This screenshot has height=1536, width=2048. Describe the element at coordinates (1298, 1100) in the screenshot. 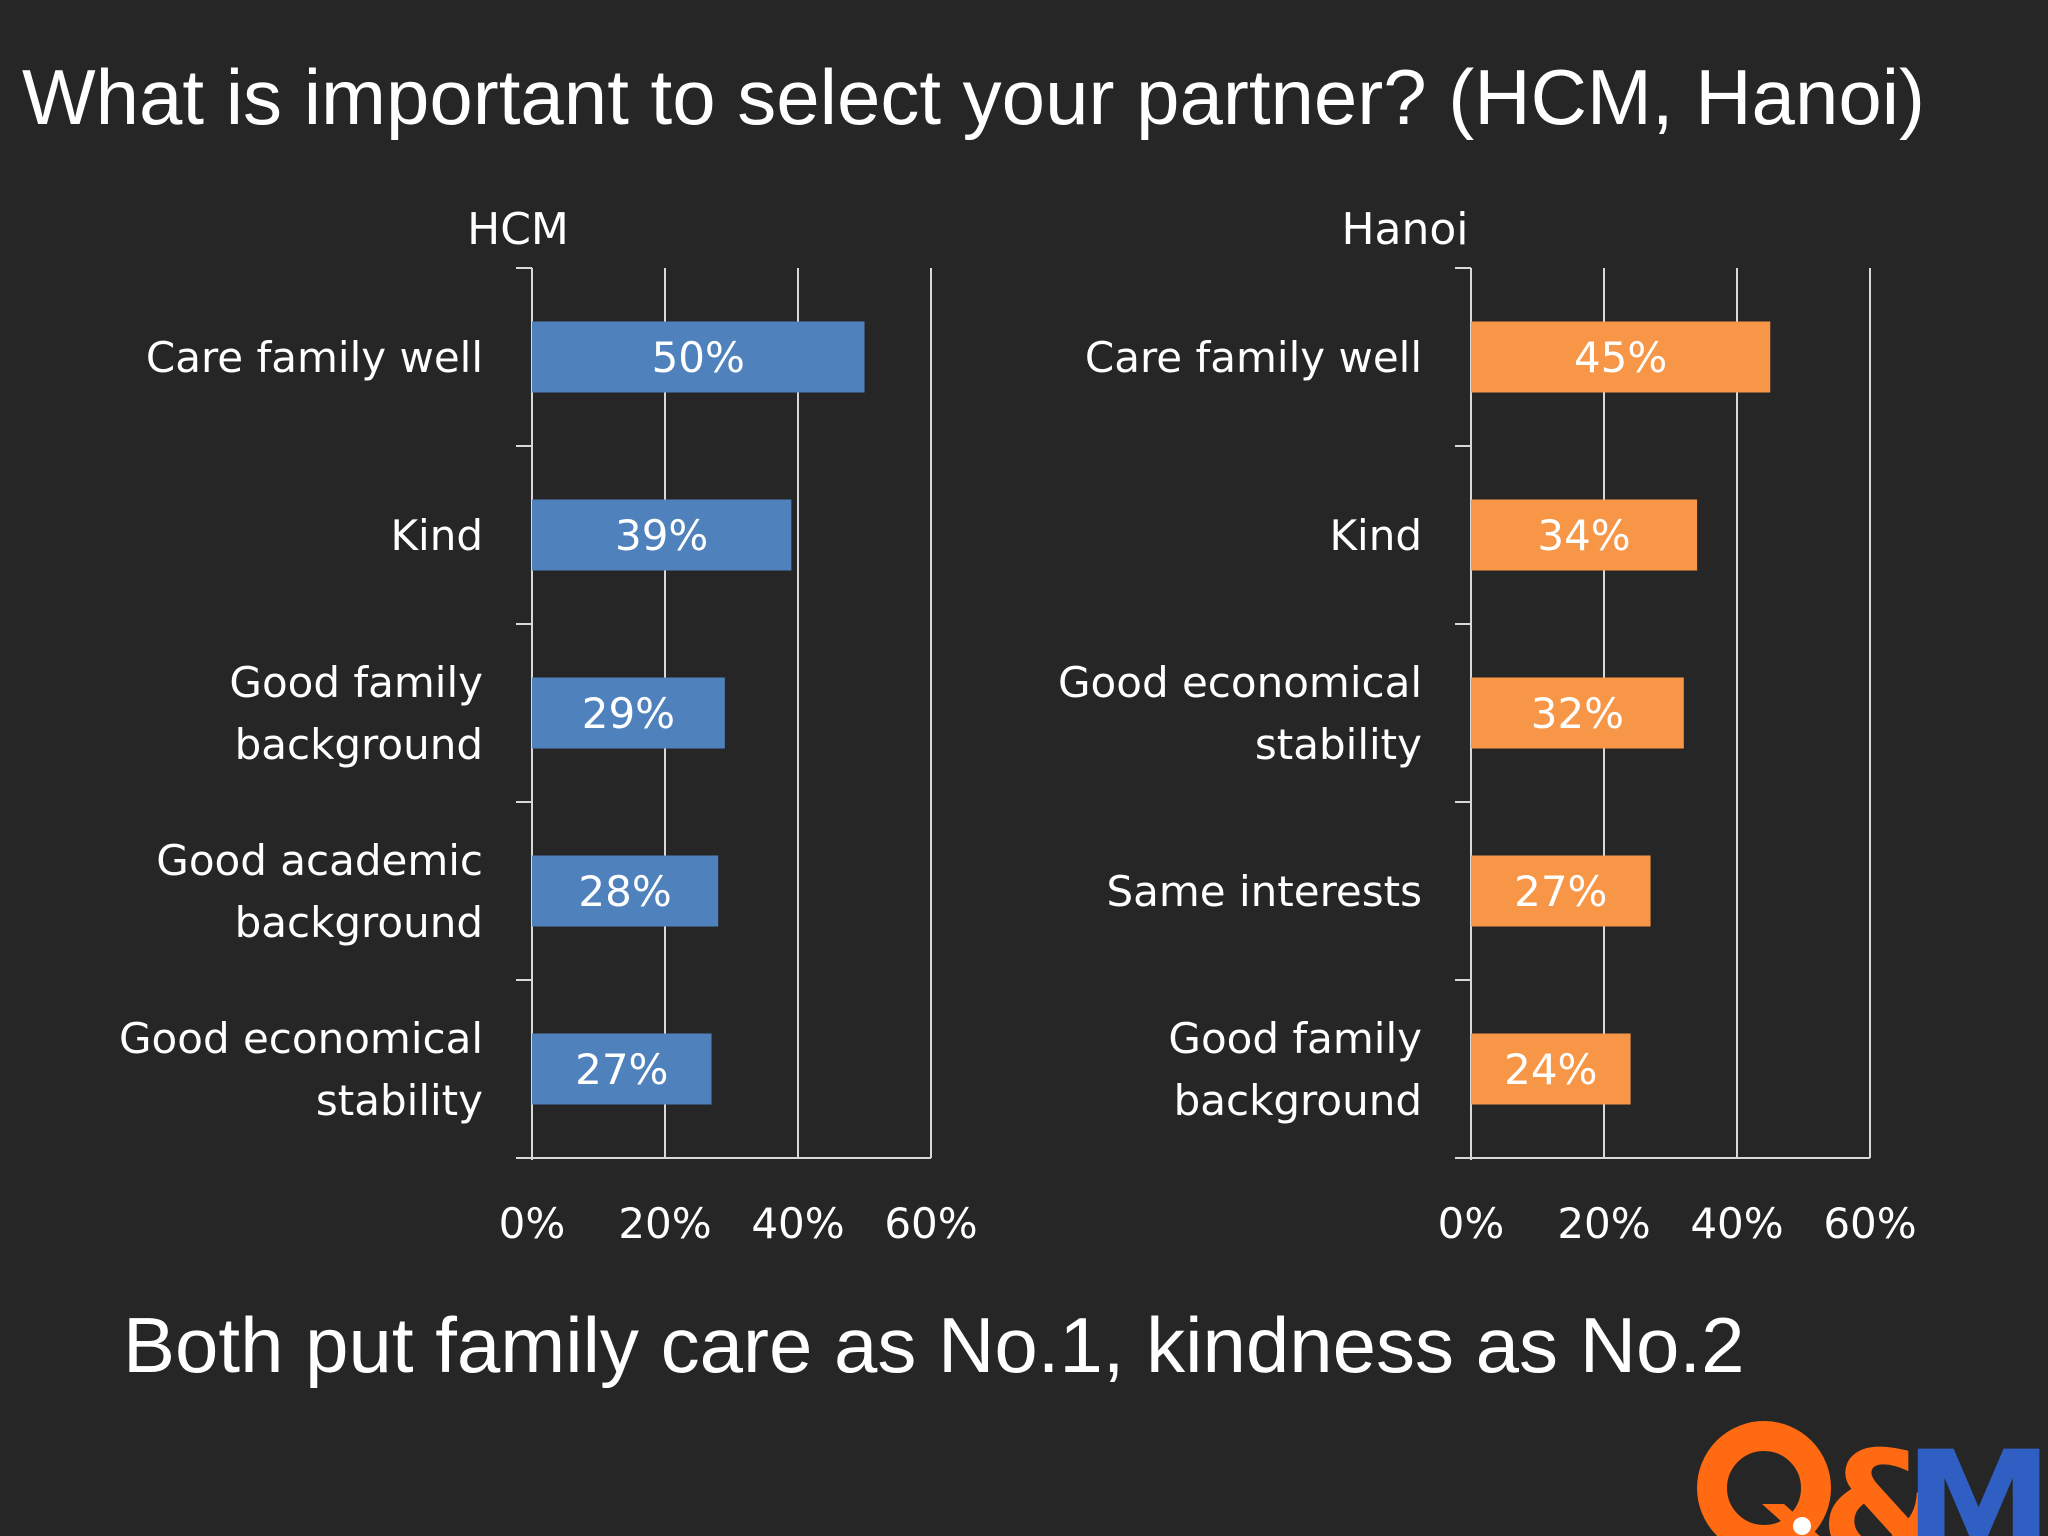

I see `hanoi-category-label: background` at that location.